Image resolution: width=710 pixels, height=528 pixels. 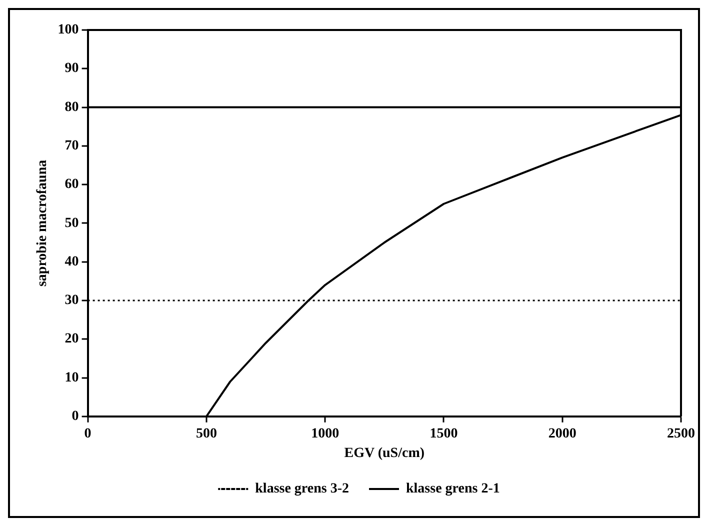 What do you see at coordinates (71, 339) in the screenshot?
I see `y-tick-label: 20` at bounding box center [71, 339].